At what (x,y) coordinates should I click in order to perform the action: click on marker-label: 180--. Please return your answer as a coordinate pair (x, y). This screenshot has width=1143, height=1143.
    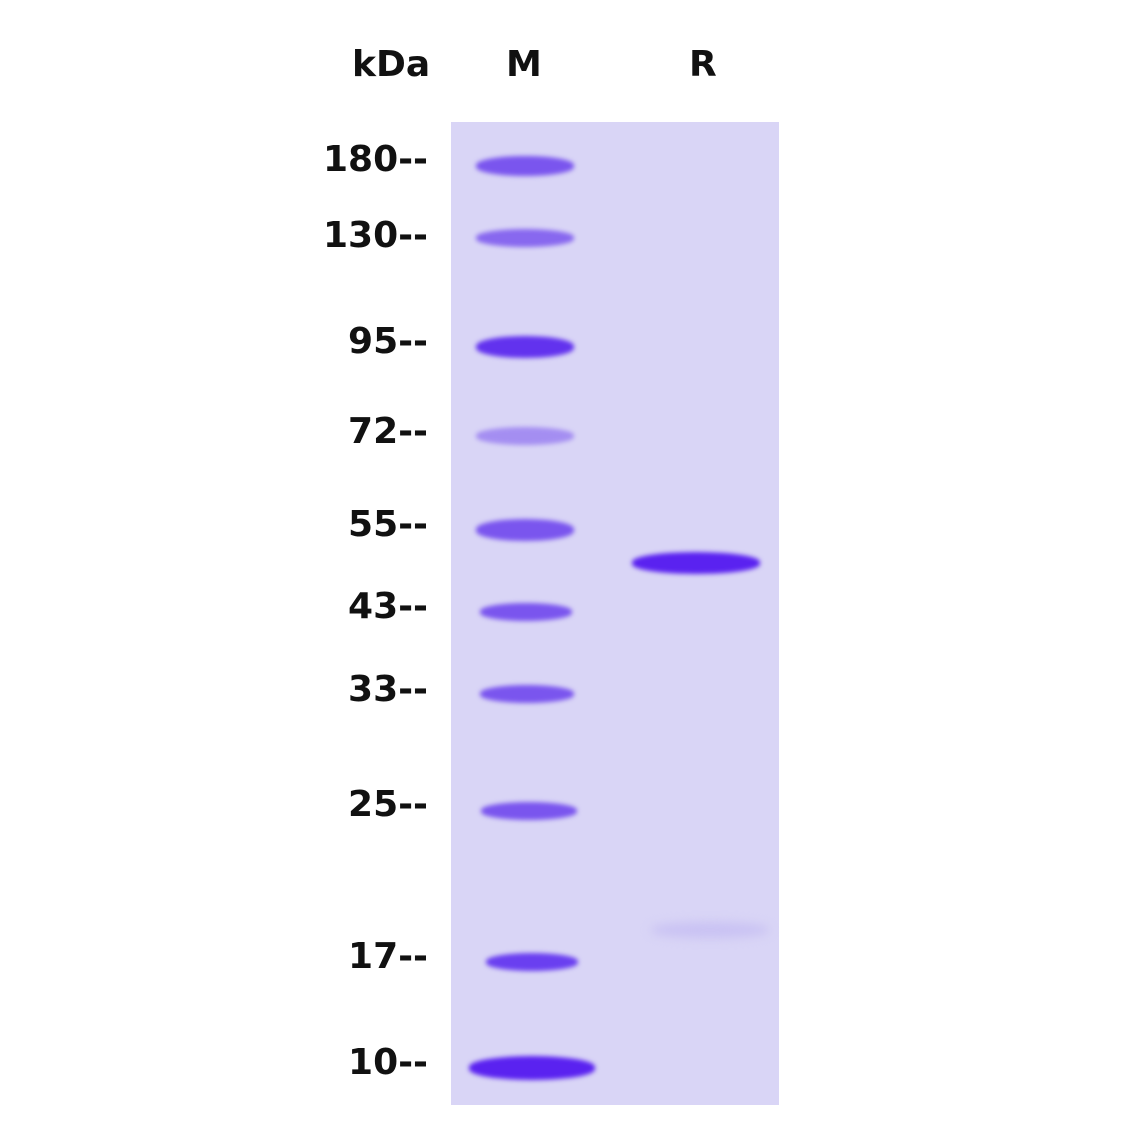
    Looking at the image, I should click on (375, 159).